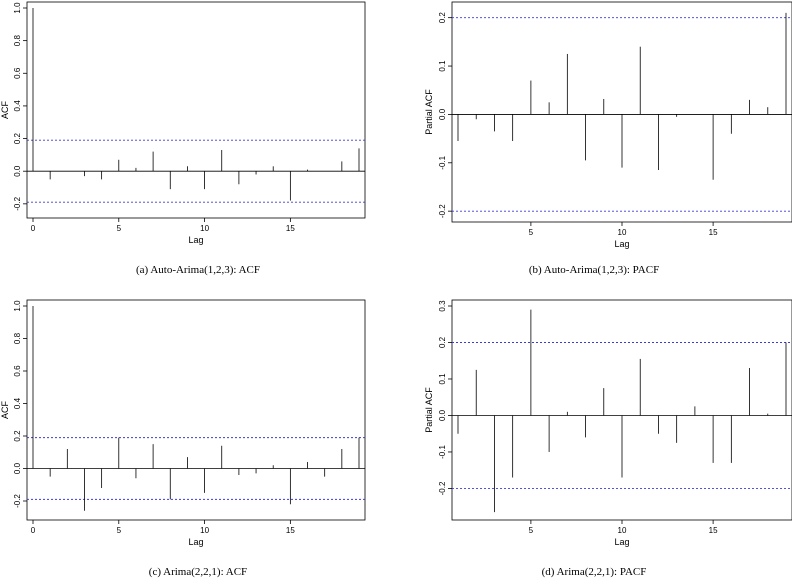  I want to click on caption-c: (c) Arima(2,2,1): ACF, so click(198, 572).